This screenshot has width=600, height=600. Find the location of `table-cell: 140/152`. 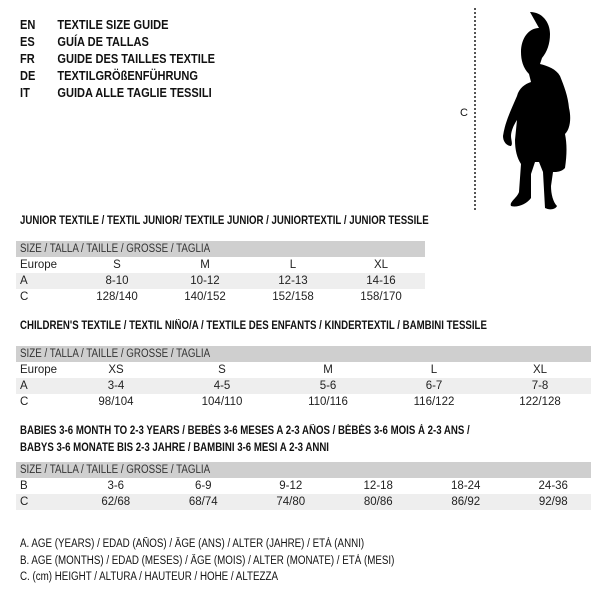

table-cell: 140/152 is located at coordinates (205, 297).